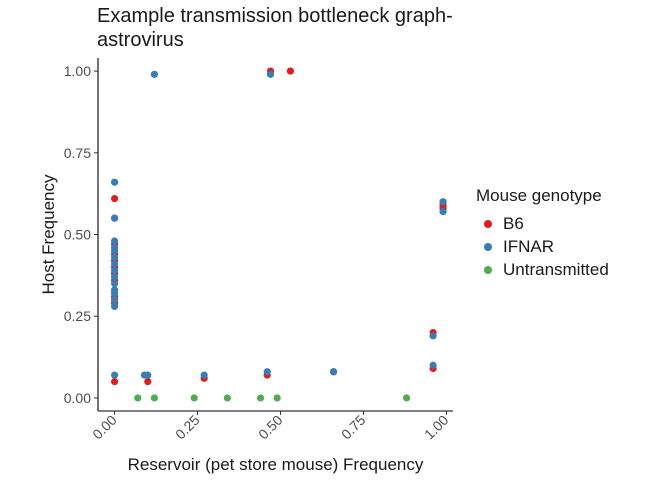  Describe the element at coordinates (436, 427) in the screenshot. I see `x-tick-label: 1.00` at that location.